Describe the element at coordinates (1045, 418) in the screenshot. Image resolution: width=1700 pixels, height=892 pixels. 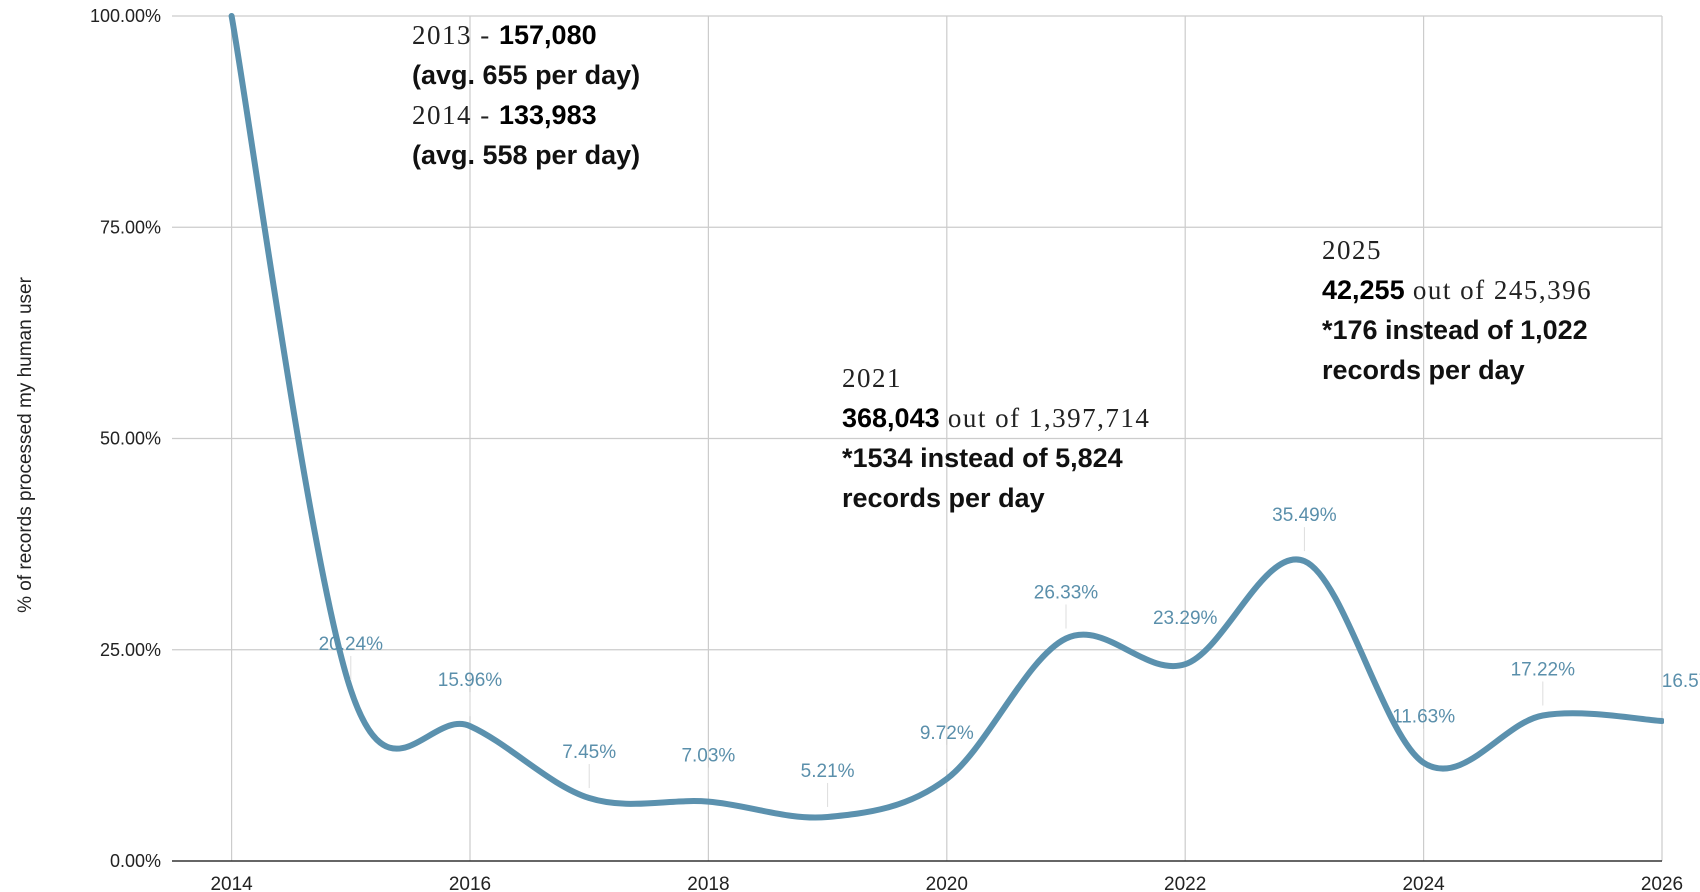
I see `annotation-segment: out of 1,397,714` at that location.